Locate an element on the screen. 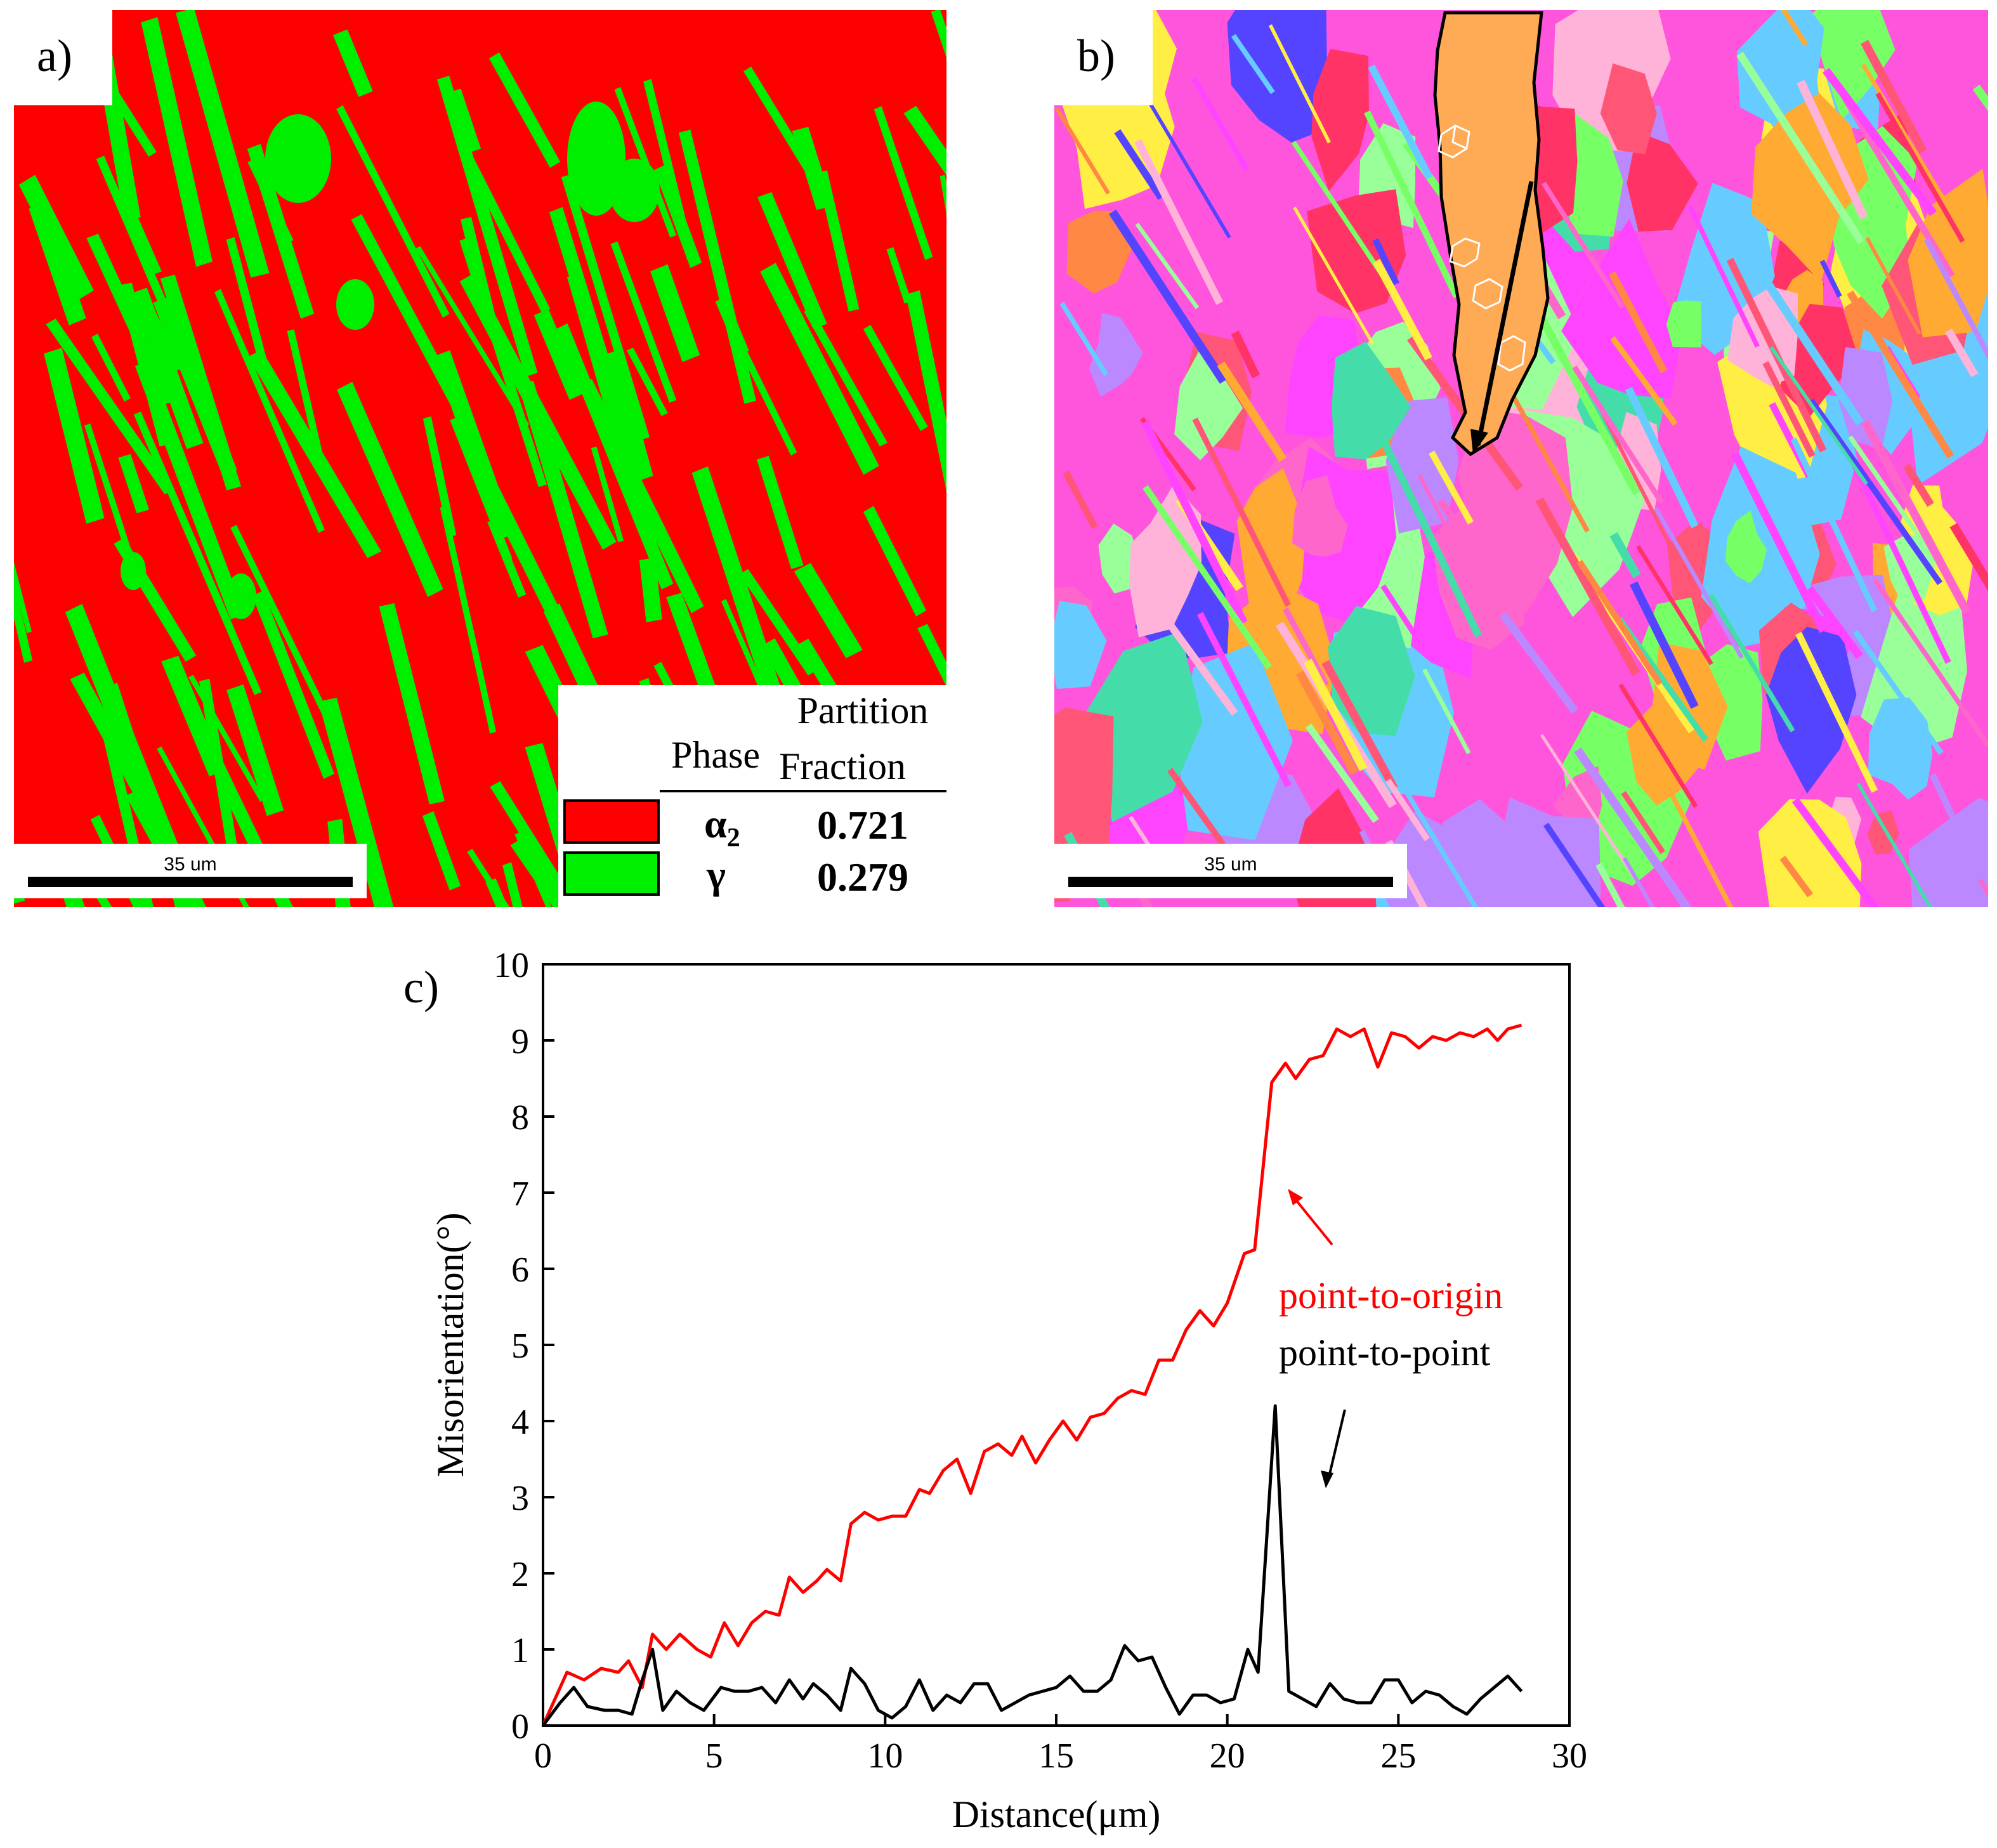 The width and height of the screenshot is (1997, 1848). legend-fraction-gamma: 0.279 is located at coordinates (863, 877).